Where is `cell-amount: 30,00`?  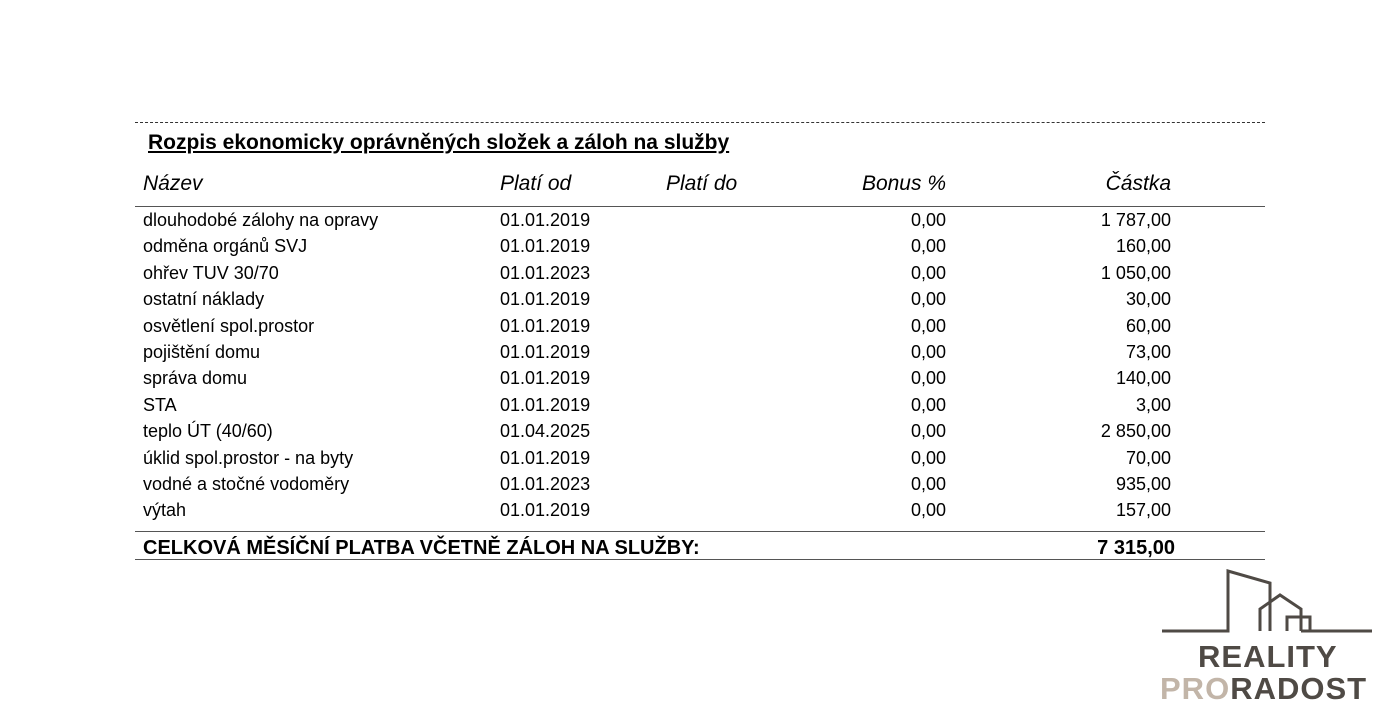
cell-amount: 30,00 is located at coordinates (1148, 299).